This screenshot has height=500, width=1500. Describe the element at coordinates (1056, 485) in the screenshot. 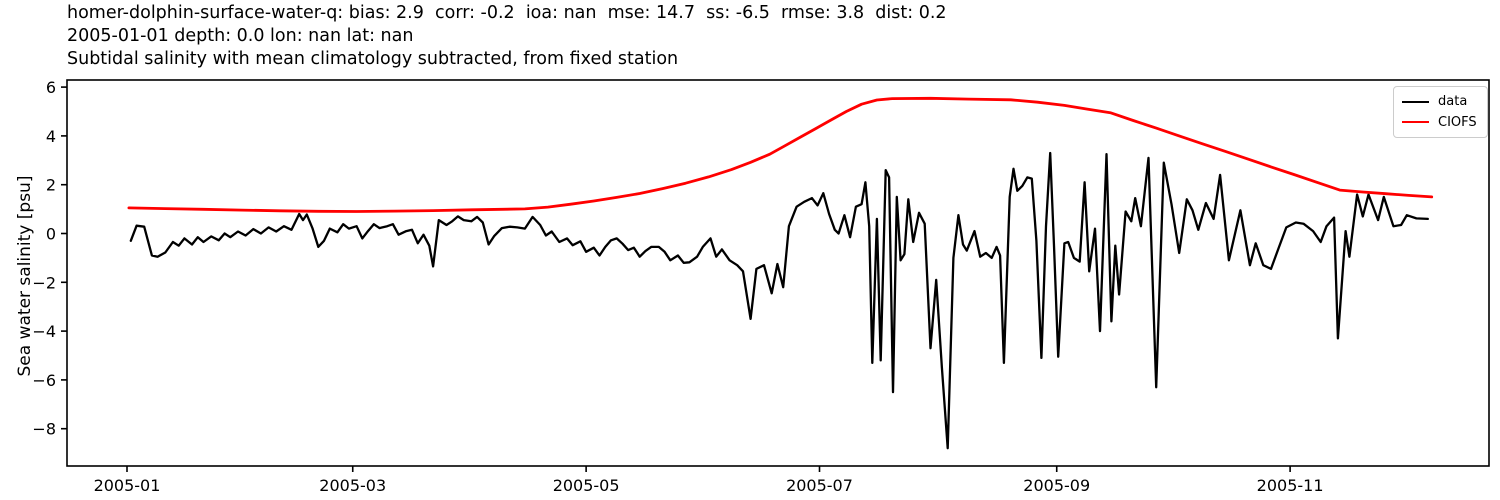

I see `x-tick-label: 2005-09` at that location.